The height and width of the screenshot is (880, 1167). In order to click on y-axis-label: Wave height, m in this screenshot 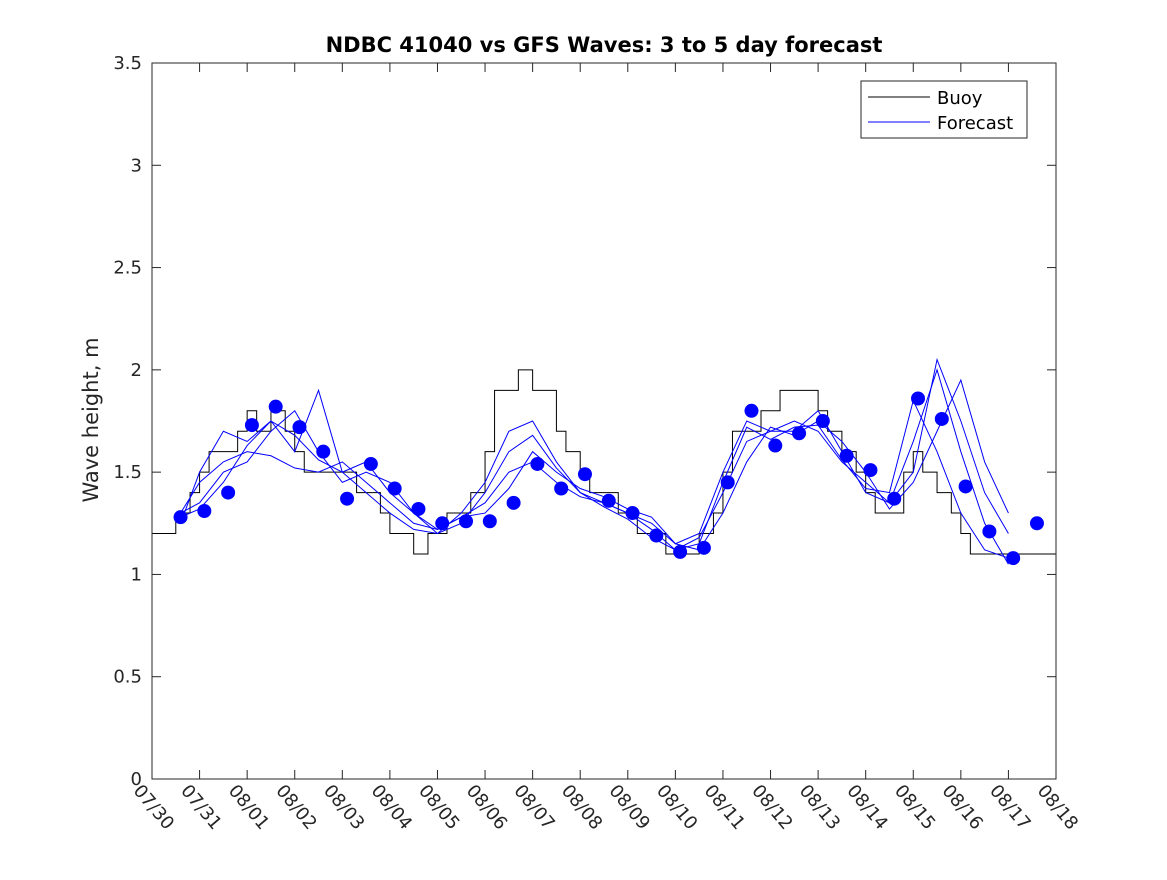, I will do `click(91, 419)`.